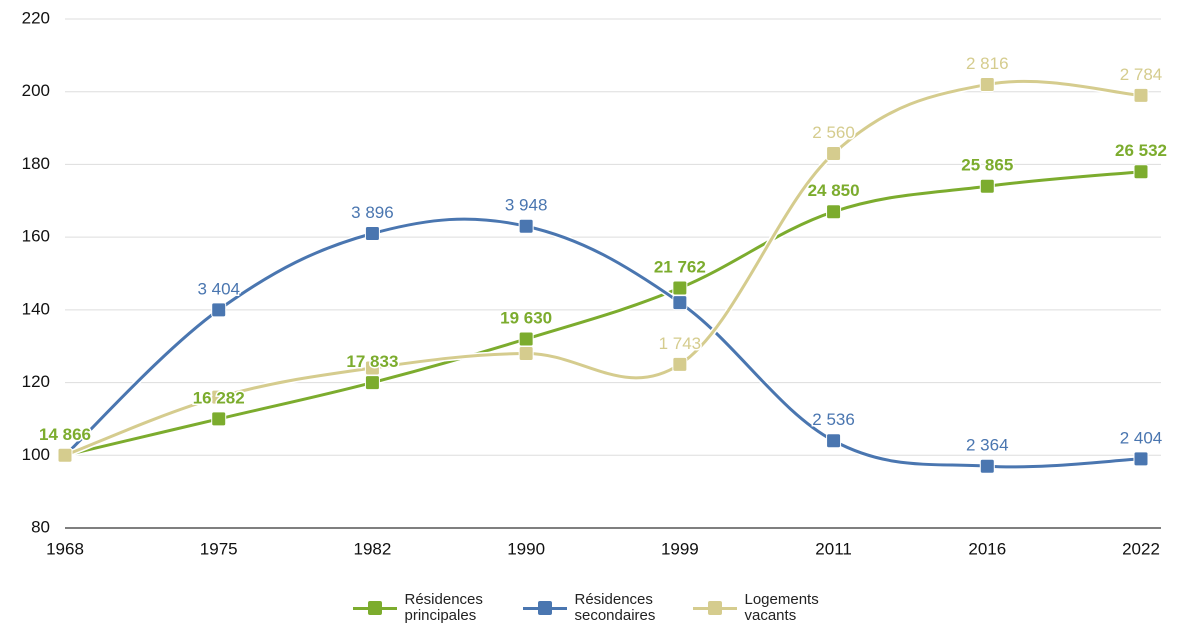 The width and height of the screenshot is (1197, 640). Describe the element at coordinates (526, 317) in the screenshot. I see `data-label: 19 630` at that location.